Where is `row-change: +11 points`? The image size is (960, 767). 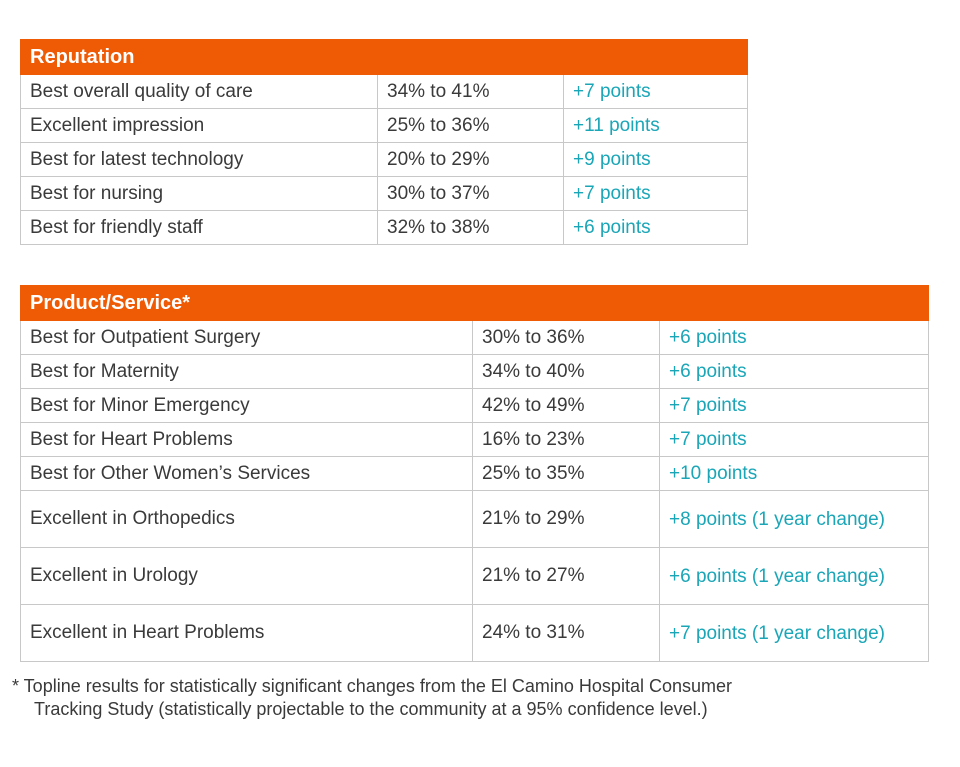 row-change: +11 points is located at coordinates (655, 125).